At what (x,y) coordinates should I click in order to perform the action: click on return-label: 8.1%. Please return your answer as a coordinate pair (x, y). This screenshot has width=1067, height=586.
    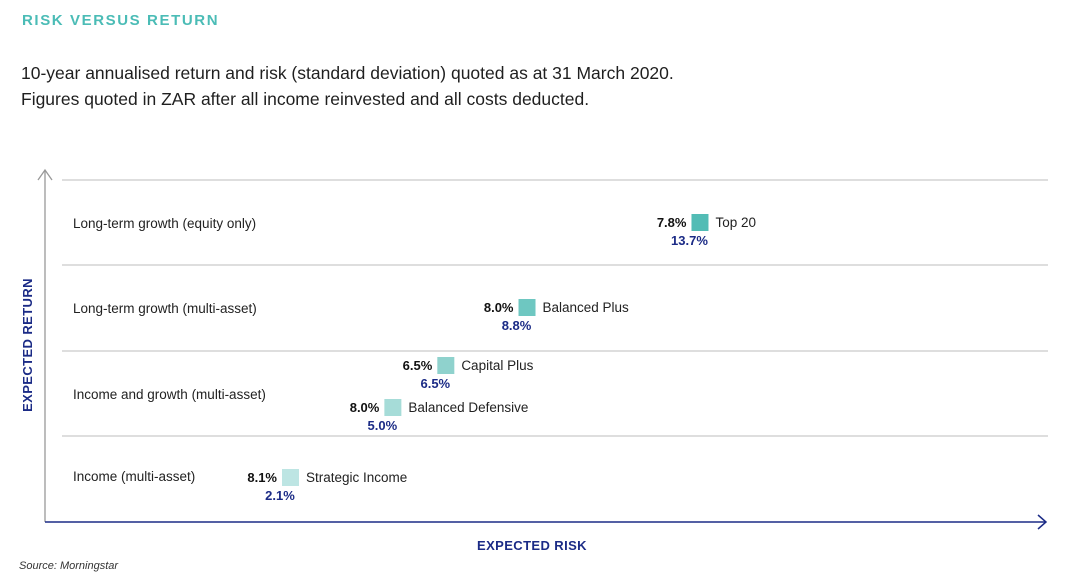
    Looking at the image, I should click on (262, 477).